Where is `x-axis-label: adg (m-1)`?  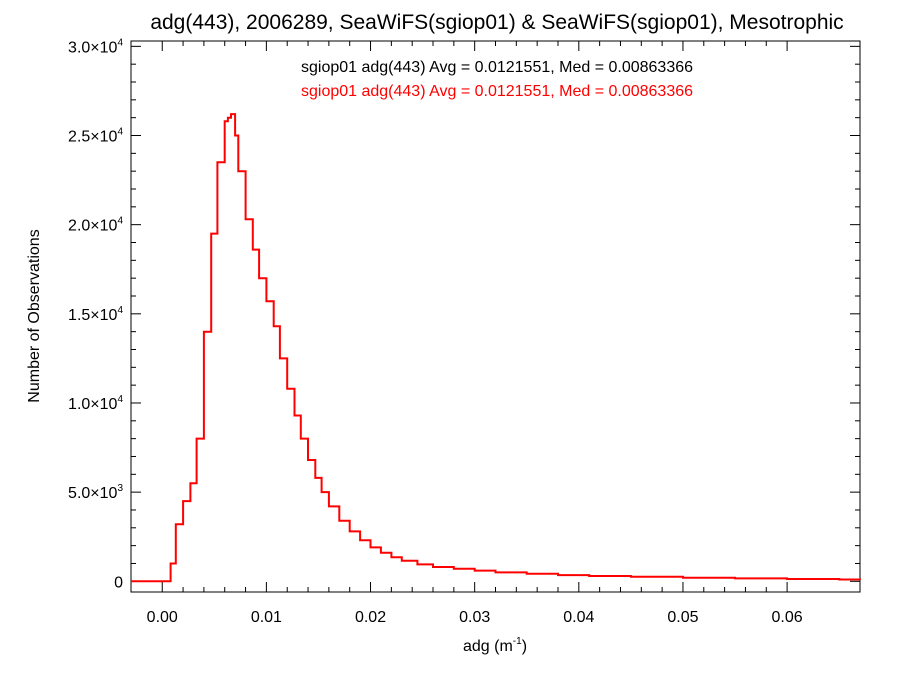
x-axis-label: adg (m-1) is located at coordinates (495, 645).